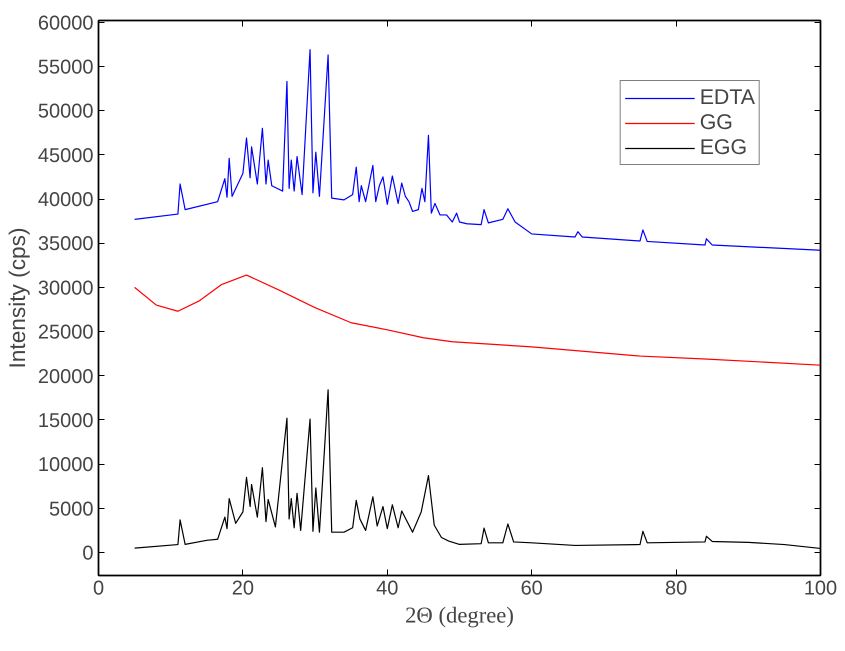 This screenshot has width=845, height=651. Describe the element at coordinates (66, 155) in the screenshot. I see `y-tick-label: 45000` at that location.